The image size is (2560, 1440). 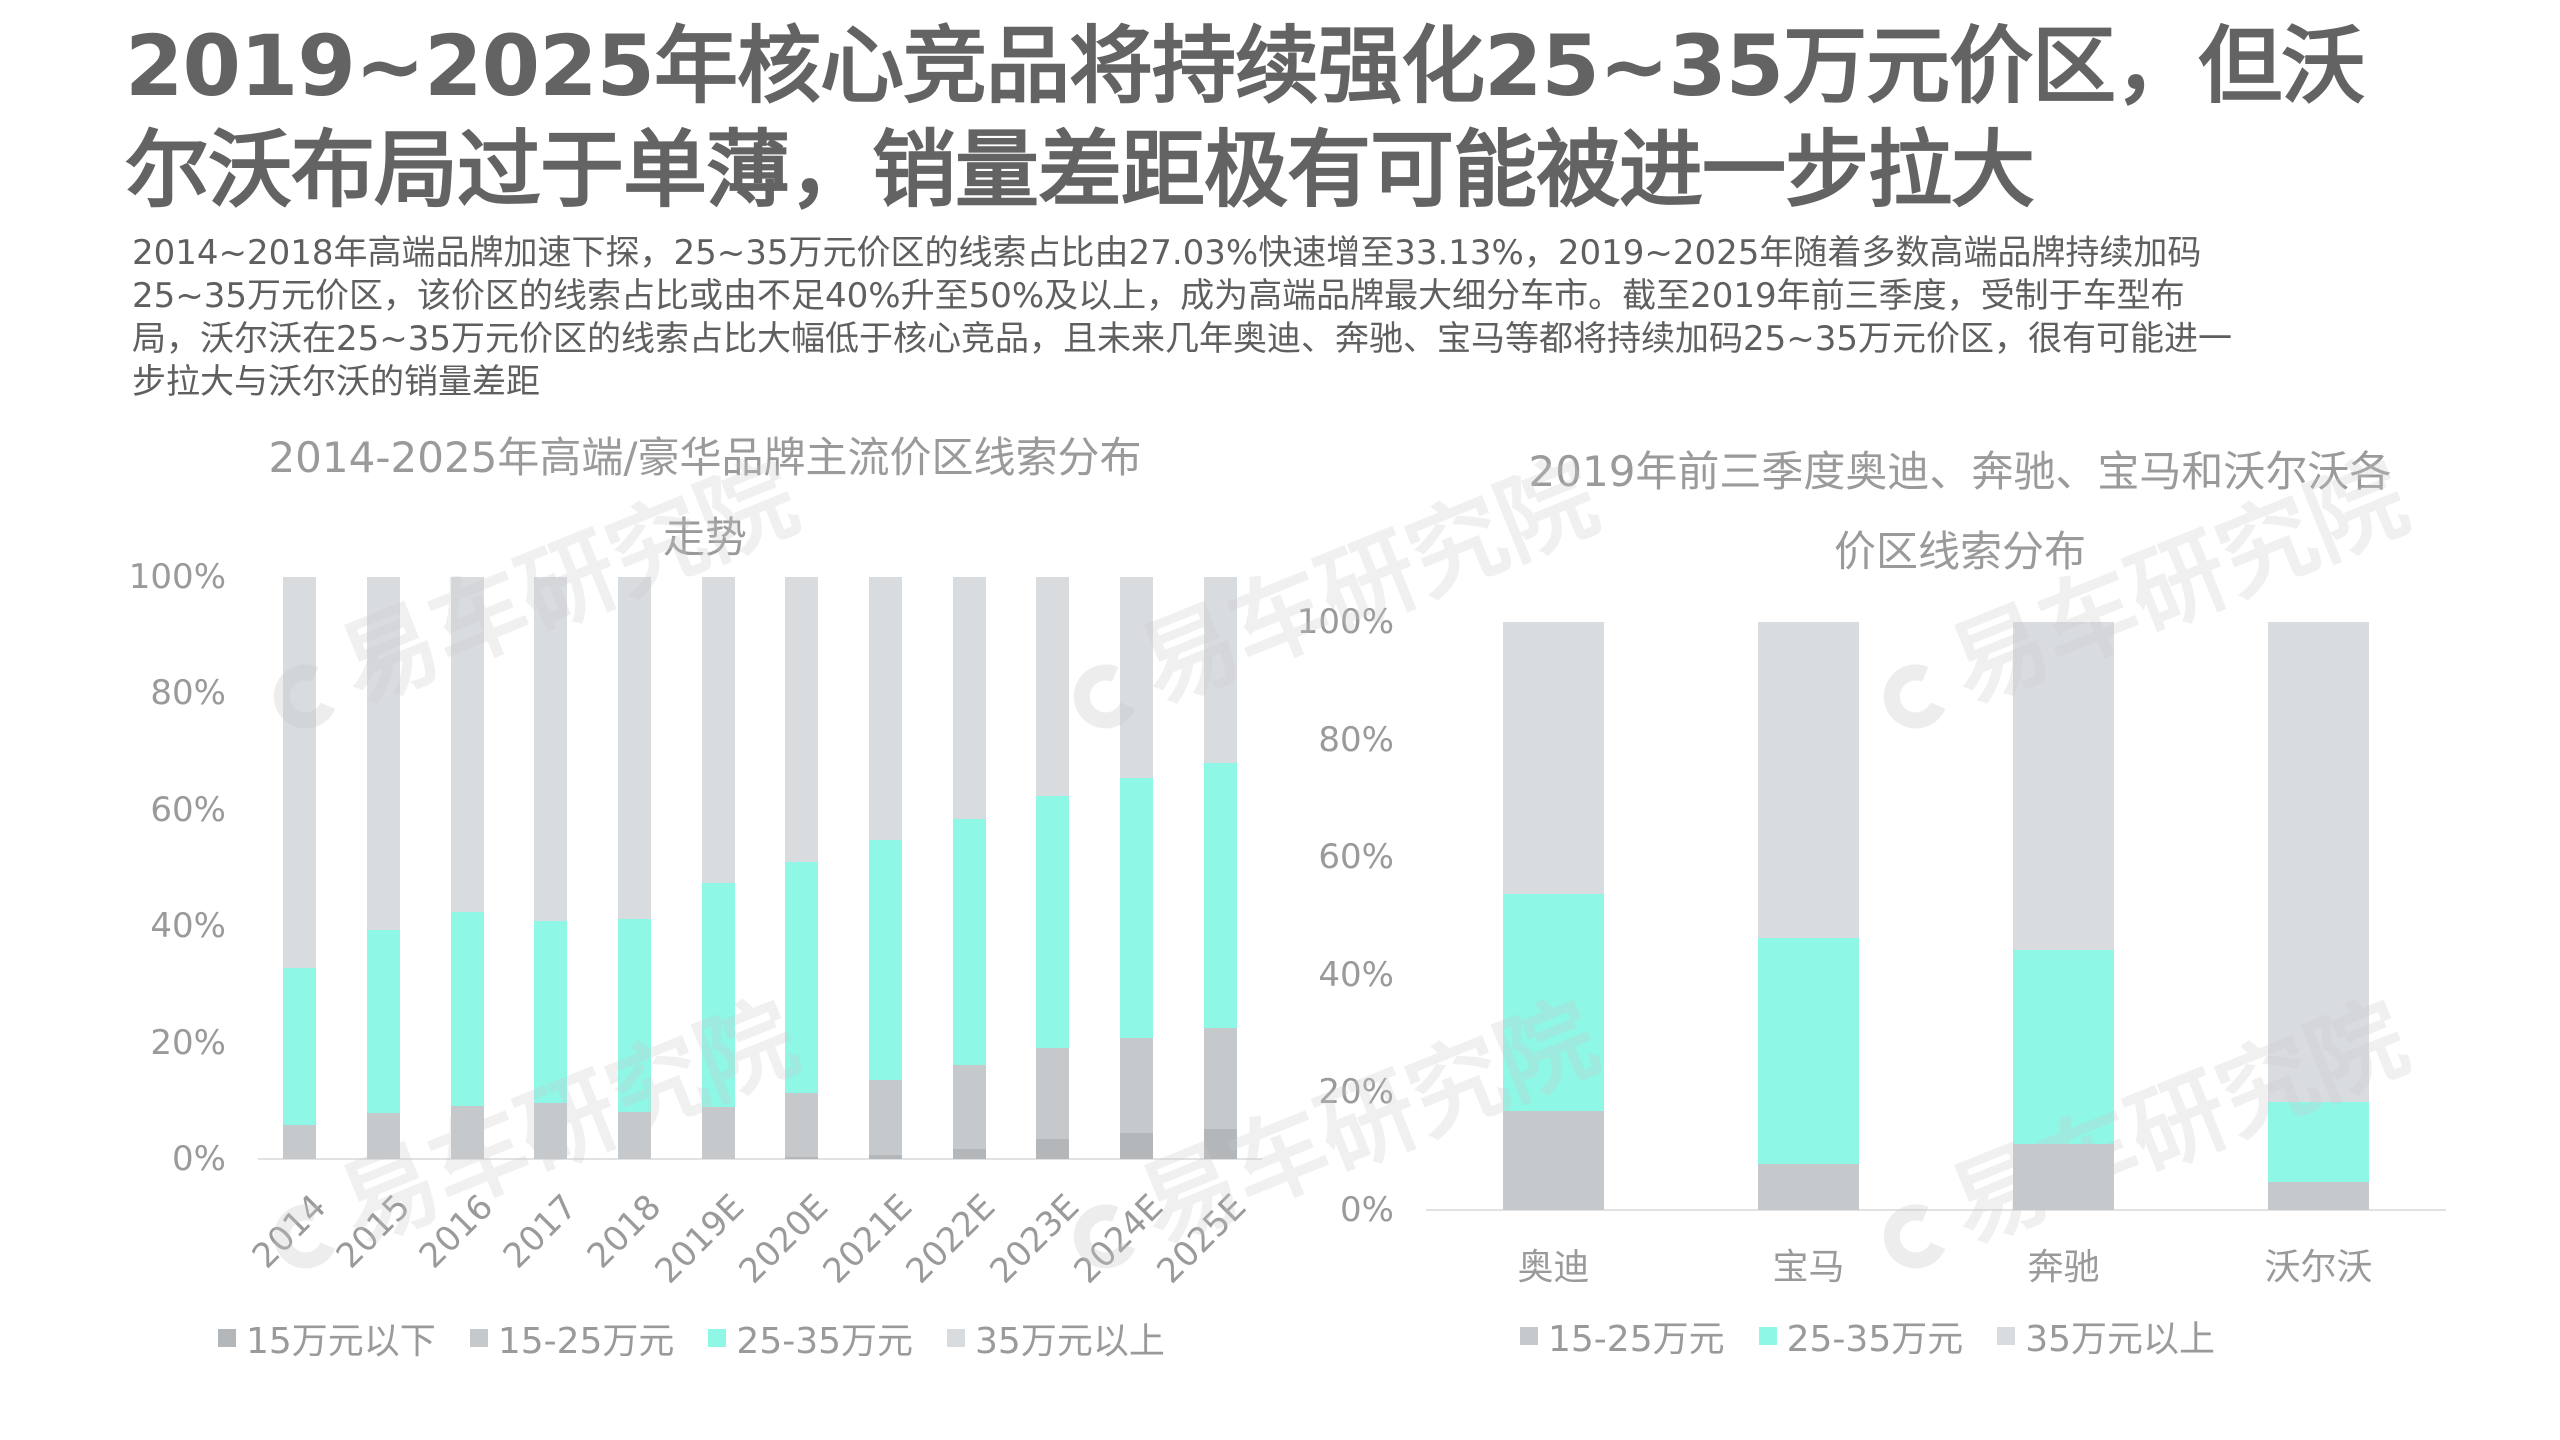 What do you see at coordinates (1636, 1339) in the screenshot?
I see `legend-label: 15-25万元` at bounding box center [1636, 1339].